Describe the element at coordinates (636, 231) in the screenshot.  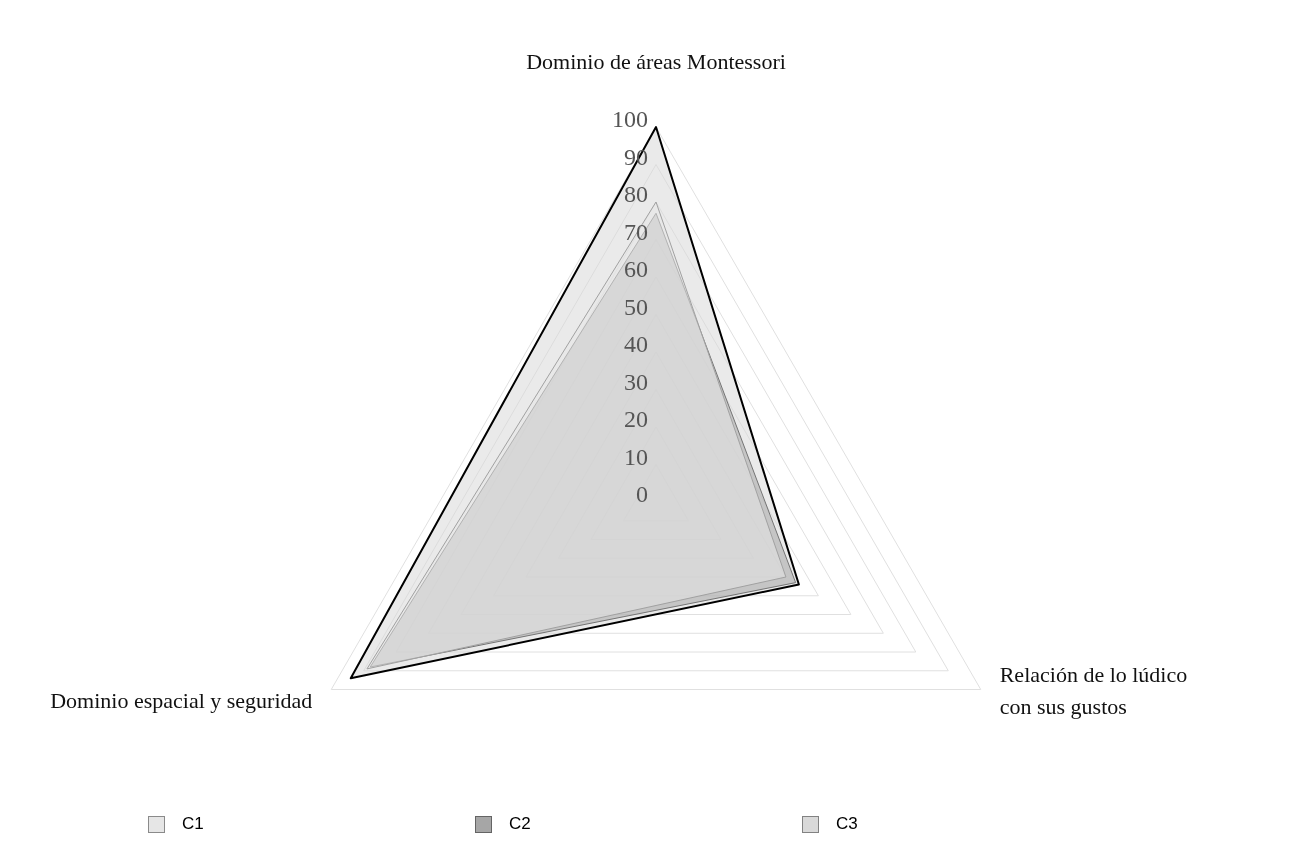
I see `y-tick-label: 70` at that location.